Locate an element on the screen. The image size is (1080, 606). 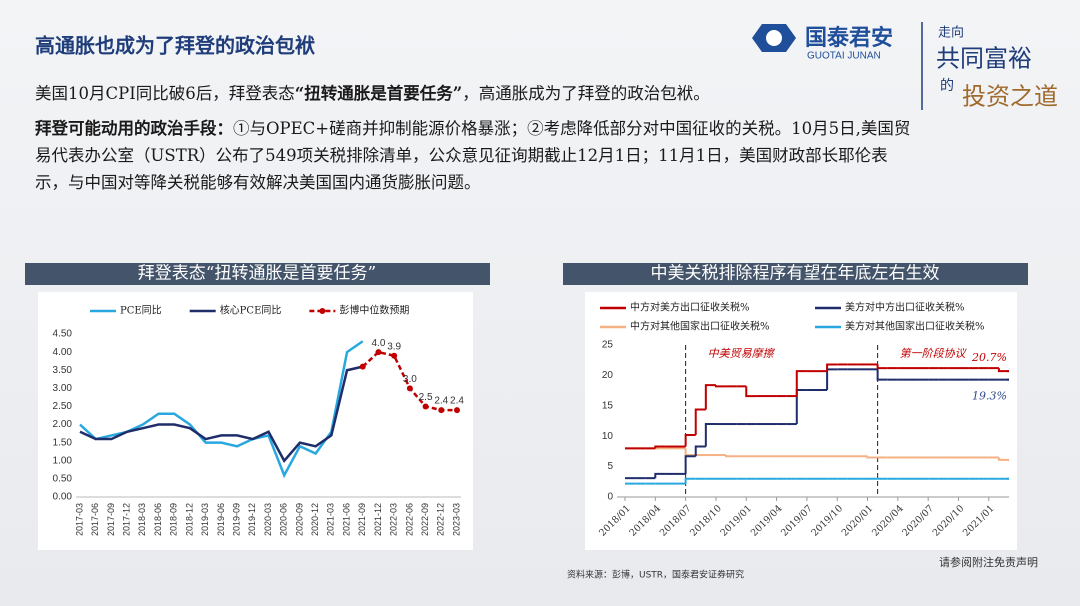
x-tick-label: 2017-12 is located at coordinates (127, 519).